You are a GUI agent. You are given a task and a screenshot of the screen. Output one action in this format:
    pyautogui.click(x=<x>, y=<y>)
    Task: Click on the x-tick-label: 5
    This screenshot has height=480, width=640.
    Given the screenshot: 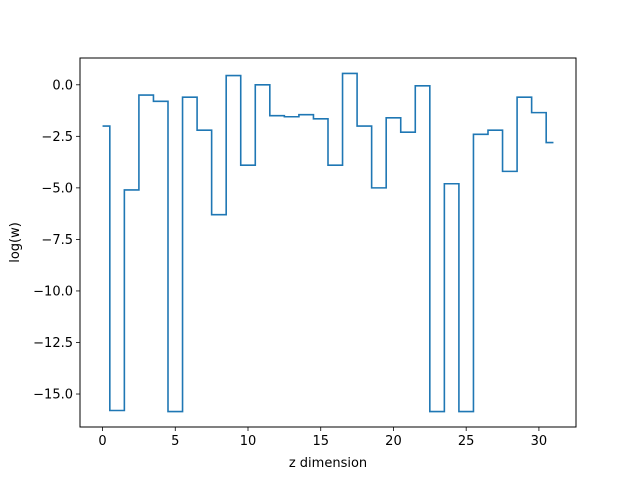 What is the action you would take?
    pyautogui.click(x=175, y=441)
    